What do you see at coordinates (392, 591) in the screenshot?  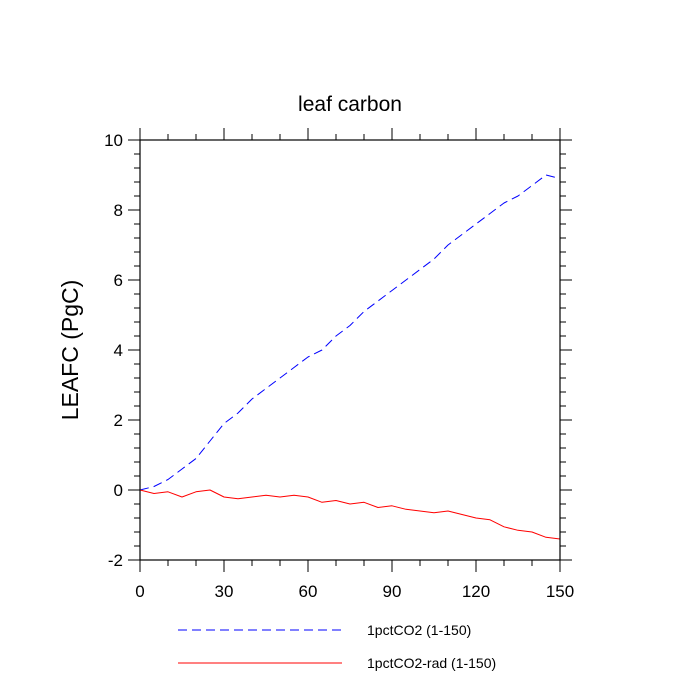 I see `x-tick-label: 90` at bounding box center [392, 591].